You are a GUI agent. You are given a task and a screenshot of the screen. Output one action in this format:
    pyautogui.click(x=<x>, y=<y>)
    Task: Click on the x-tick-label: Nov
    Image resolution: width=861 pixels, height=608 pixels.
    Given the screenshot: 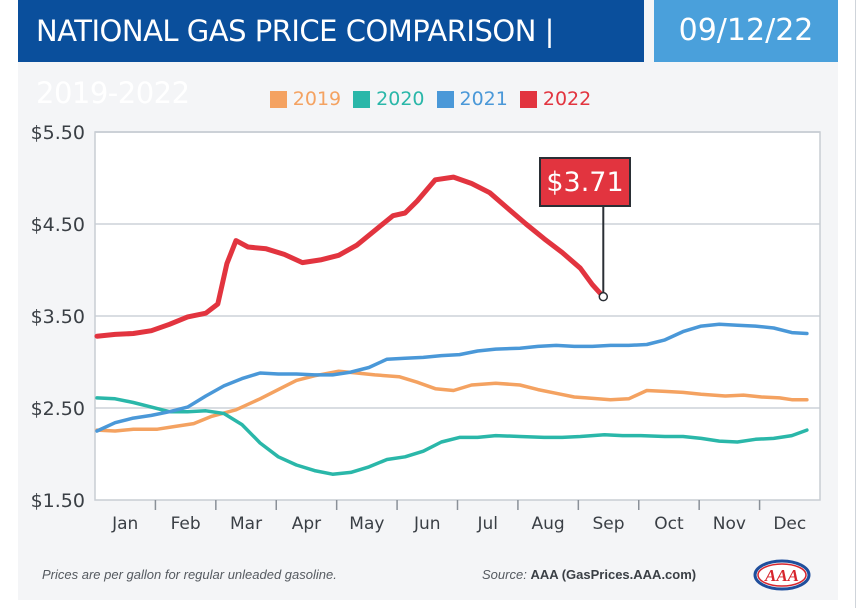 What is the action you would take?
    pyautogui.click(x=729, y=524)
    